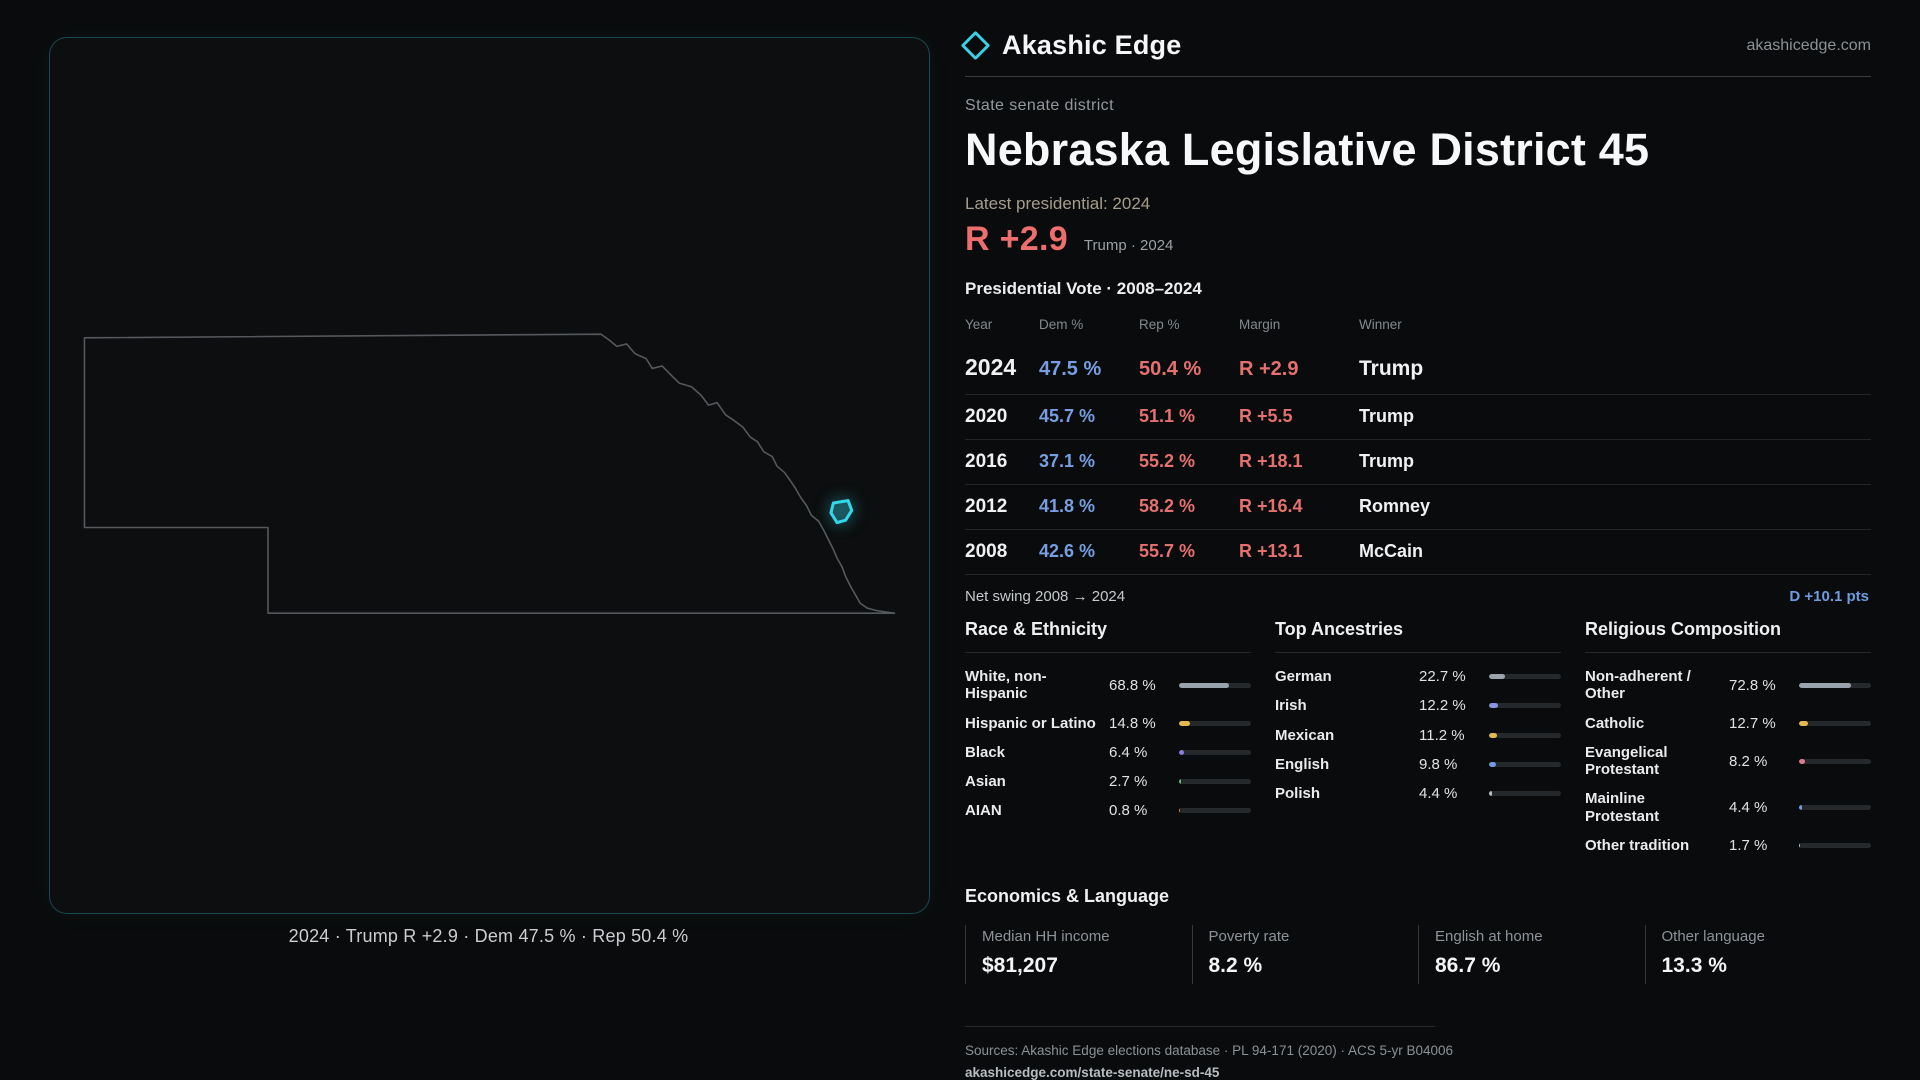 The height and width of the screenshot is (1080, 1920). What do you see at coordinates (1108, 636) in the screenshot?
I see `race-title: Race & Ethnicity` at bounding box center [1108, 636].